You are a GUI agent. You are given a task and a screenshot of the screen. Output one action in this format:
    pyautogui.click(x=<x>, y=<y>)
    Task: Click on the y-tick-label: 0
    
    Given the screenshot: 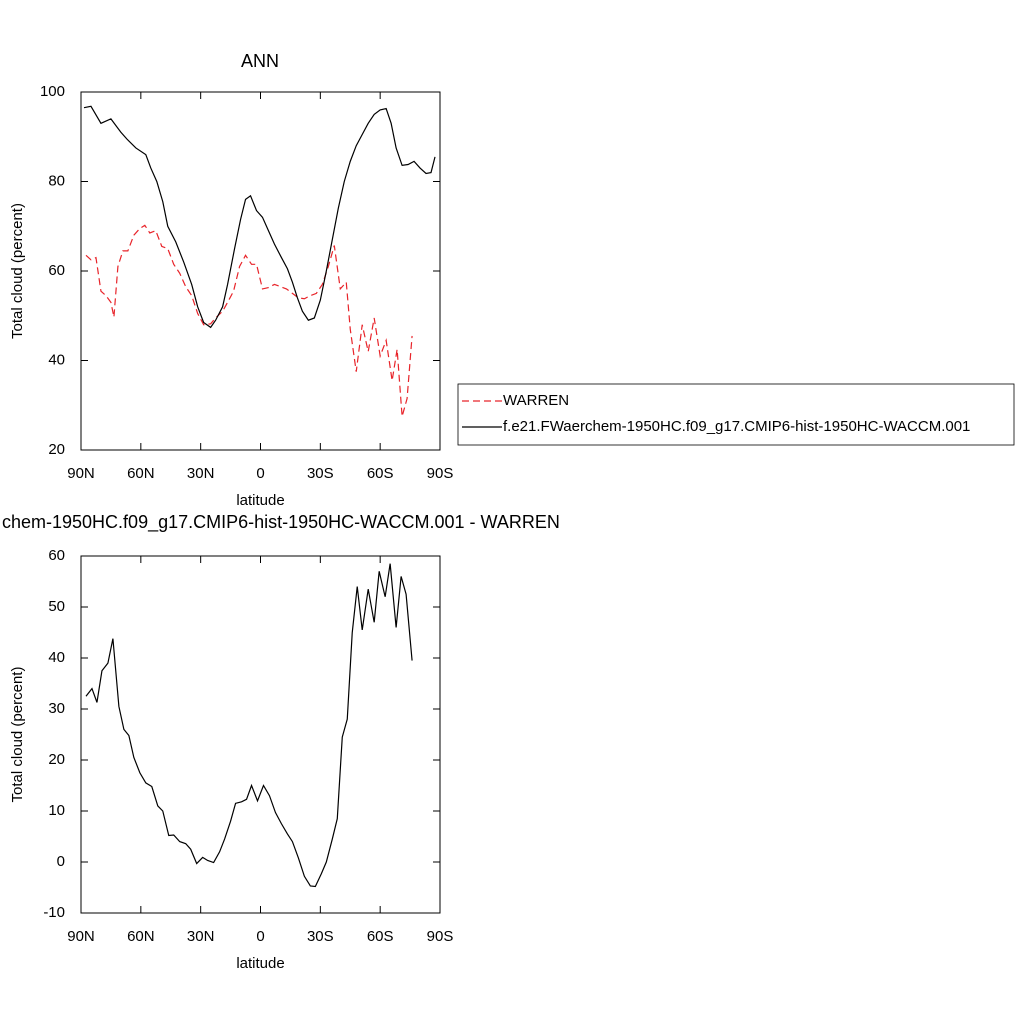 What is the action you would take?
    pyautogui.click(x=61, y=861)
    